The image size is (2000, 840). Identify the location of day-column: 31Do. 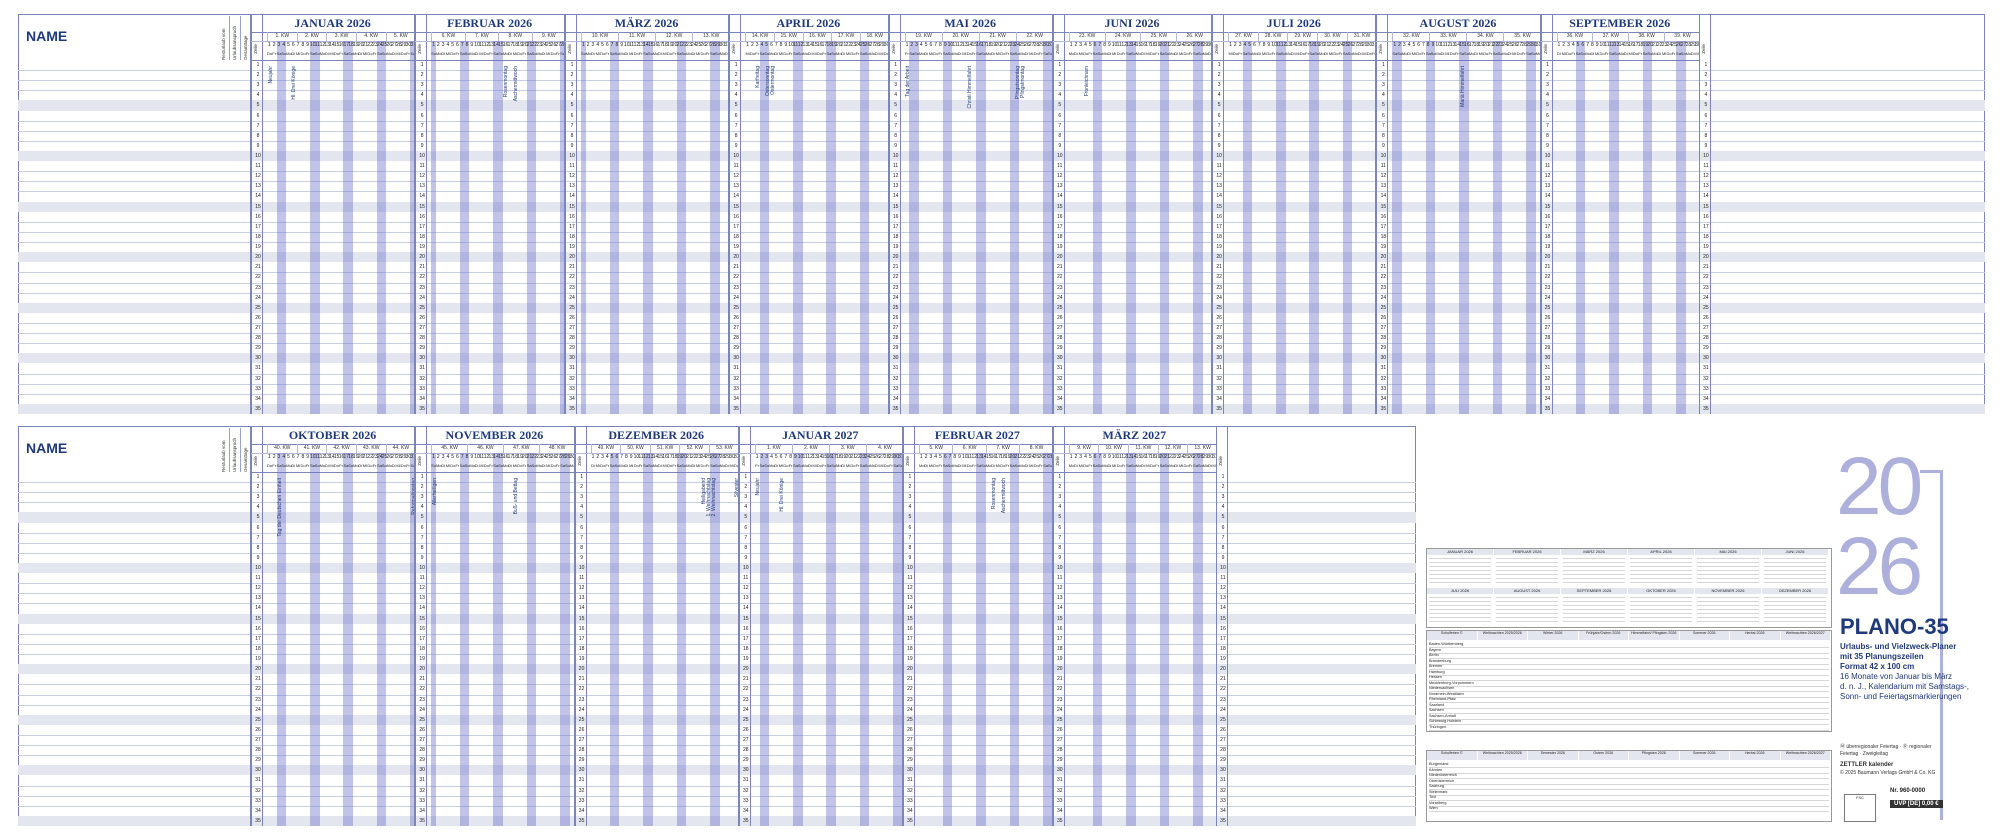
(736, 639).